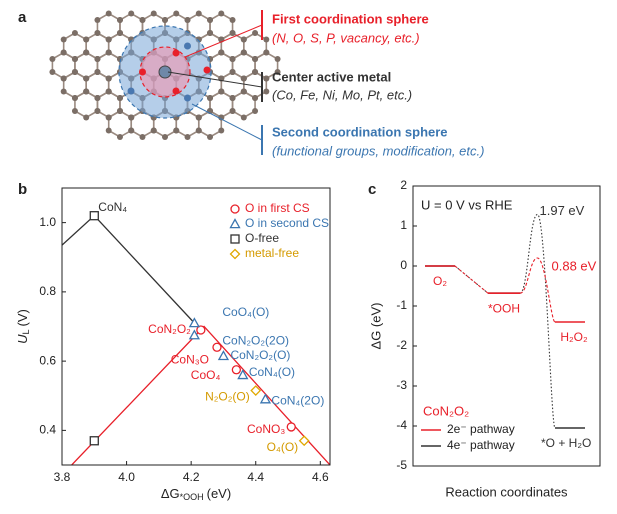  Describe the element at coordinates (446, 410) in the screenshot. I see `legend-title: CoN₂O₂` at that location.